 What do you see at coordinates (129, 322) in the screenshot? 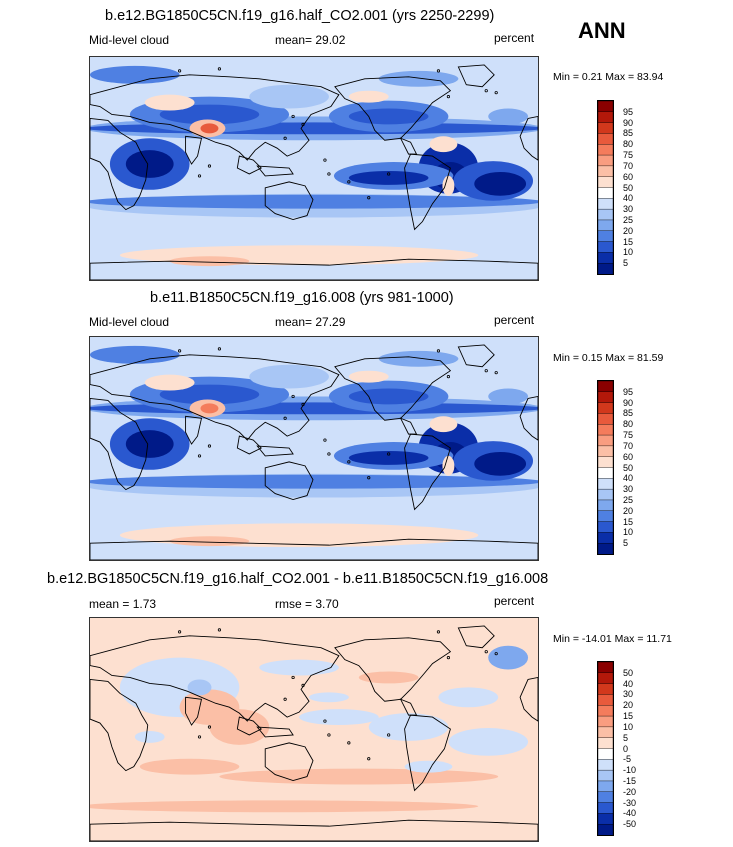
I see `panel2-variable-label: Mid-level cloud` at bounding box center [129, 322].